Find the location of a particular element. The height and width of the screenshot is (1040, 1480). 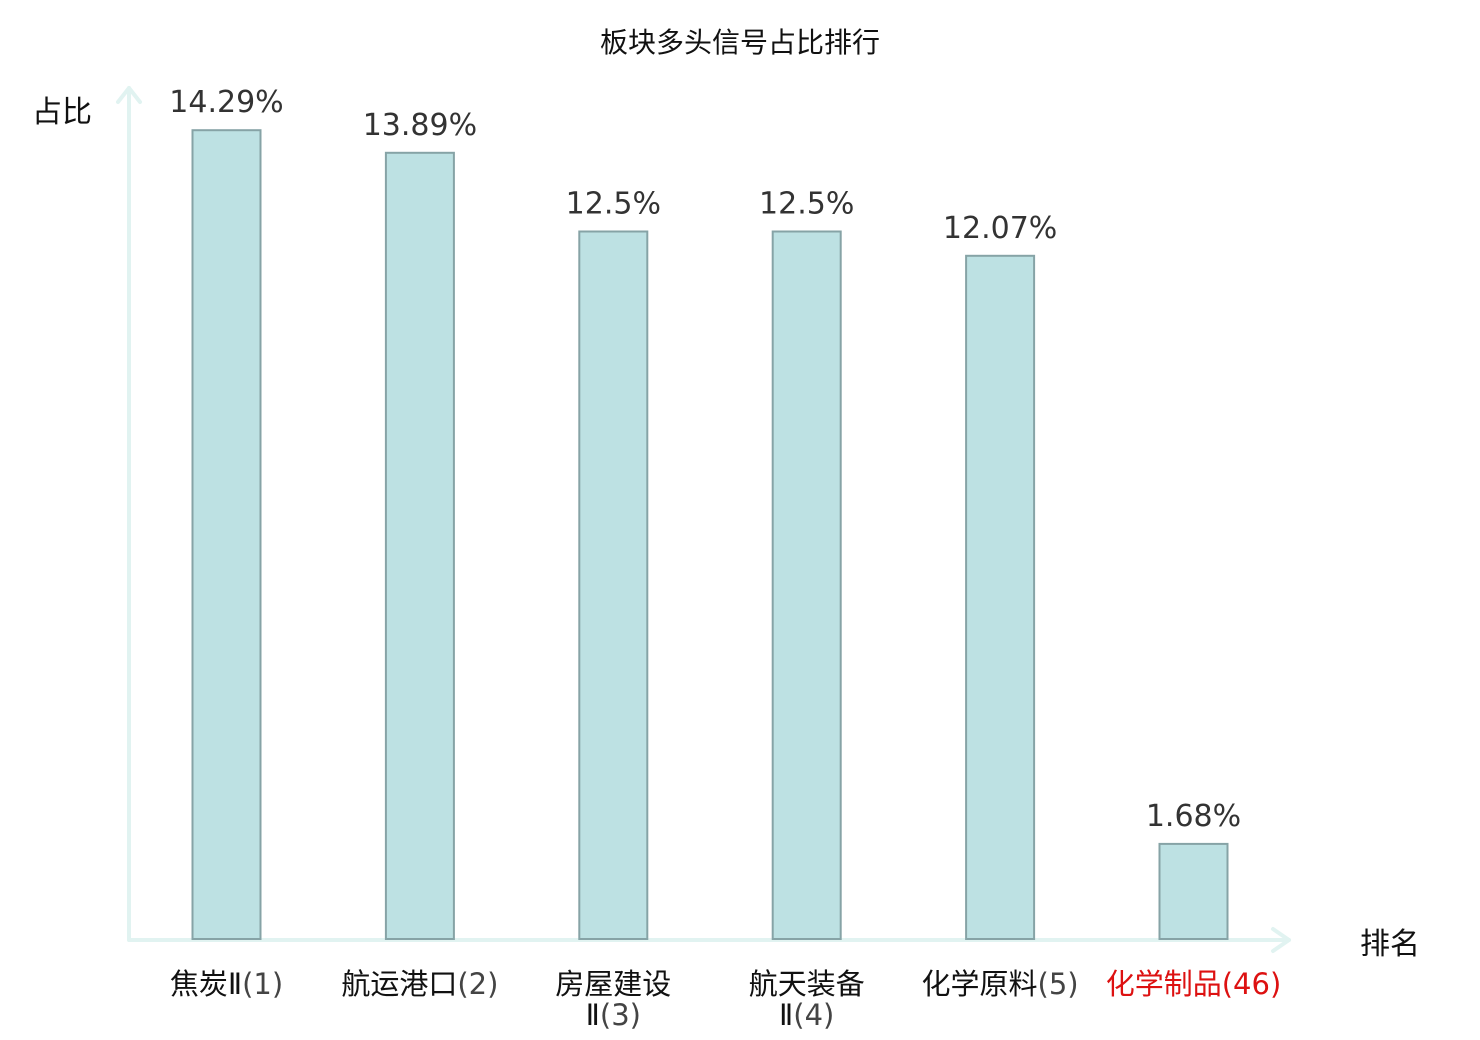

x-tick-label-rank: (5) is located at coordinates (1058, 984).